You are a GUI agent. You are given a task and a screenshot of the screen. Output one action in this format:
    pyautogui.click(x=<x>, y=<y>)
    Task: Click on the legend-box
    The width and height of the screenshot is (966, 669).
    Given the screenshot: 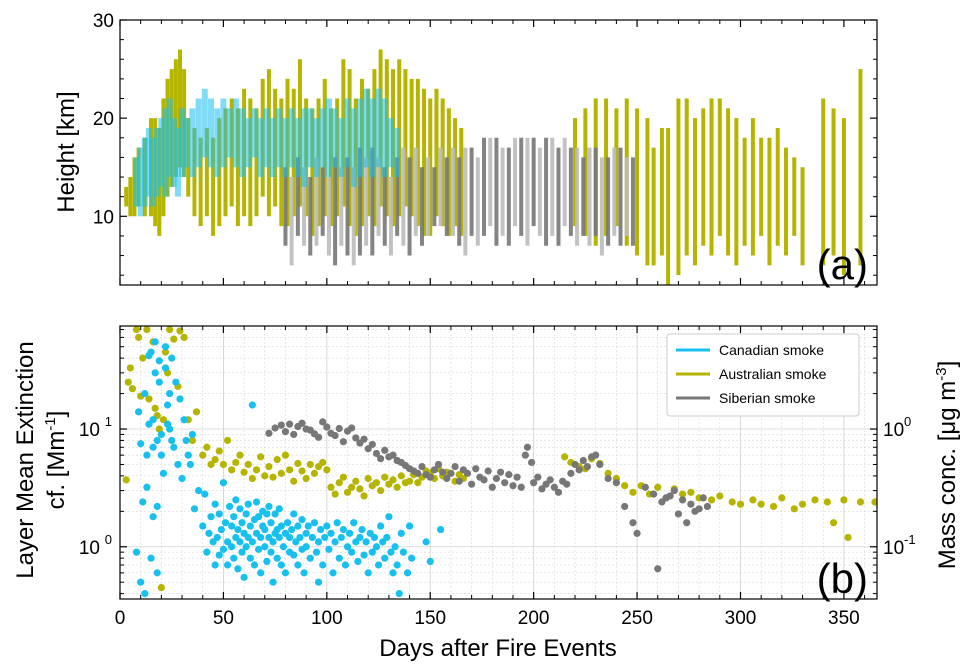 What is the action you would take?
    pyautogui.click(x=763, y=375)
    